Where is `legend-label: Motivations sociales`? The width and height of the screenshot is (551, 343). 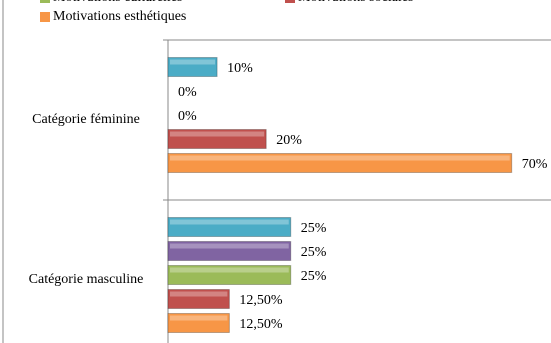
legend-label: Motivations sociales is located at coordinates (356, 2).